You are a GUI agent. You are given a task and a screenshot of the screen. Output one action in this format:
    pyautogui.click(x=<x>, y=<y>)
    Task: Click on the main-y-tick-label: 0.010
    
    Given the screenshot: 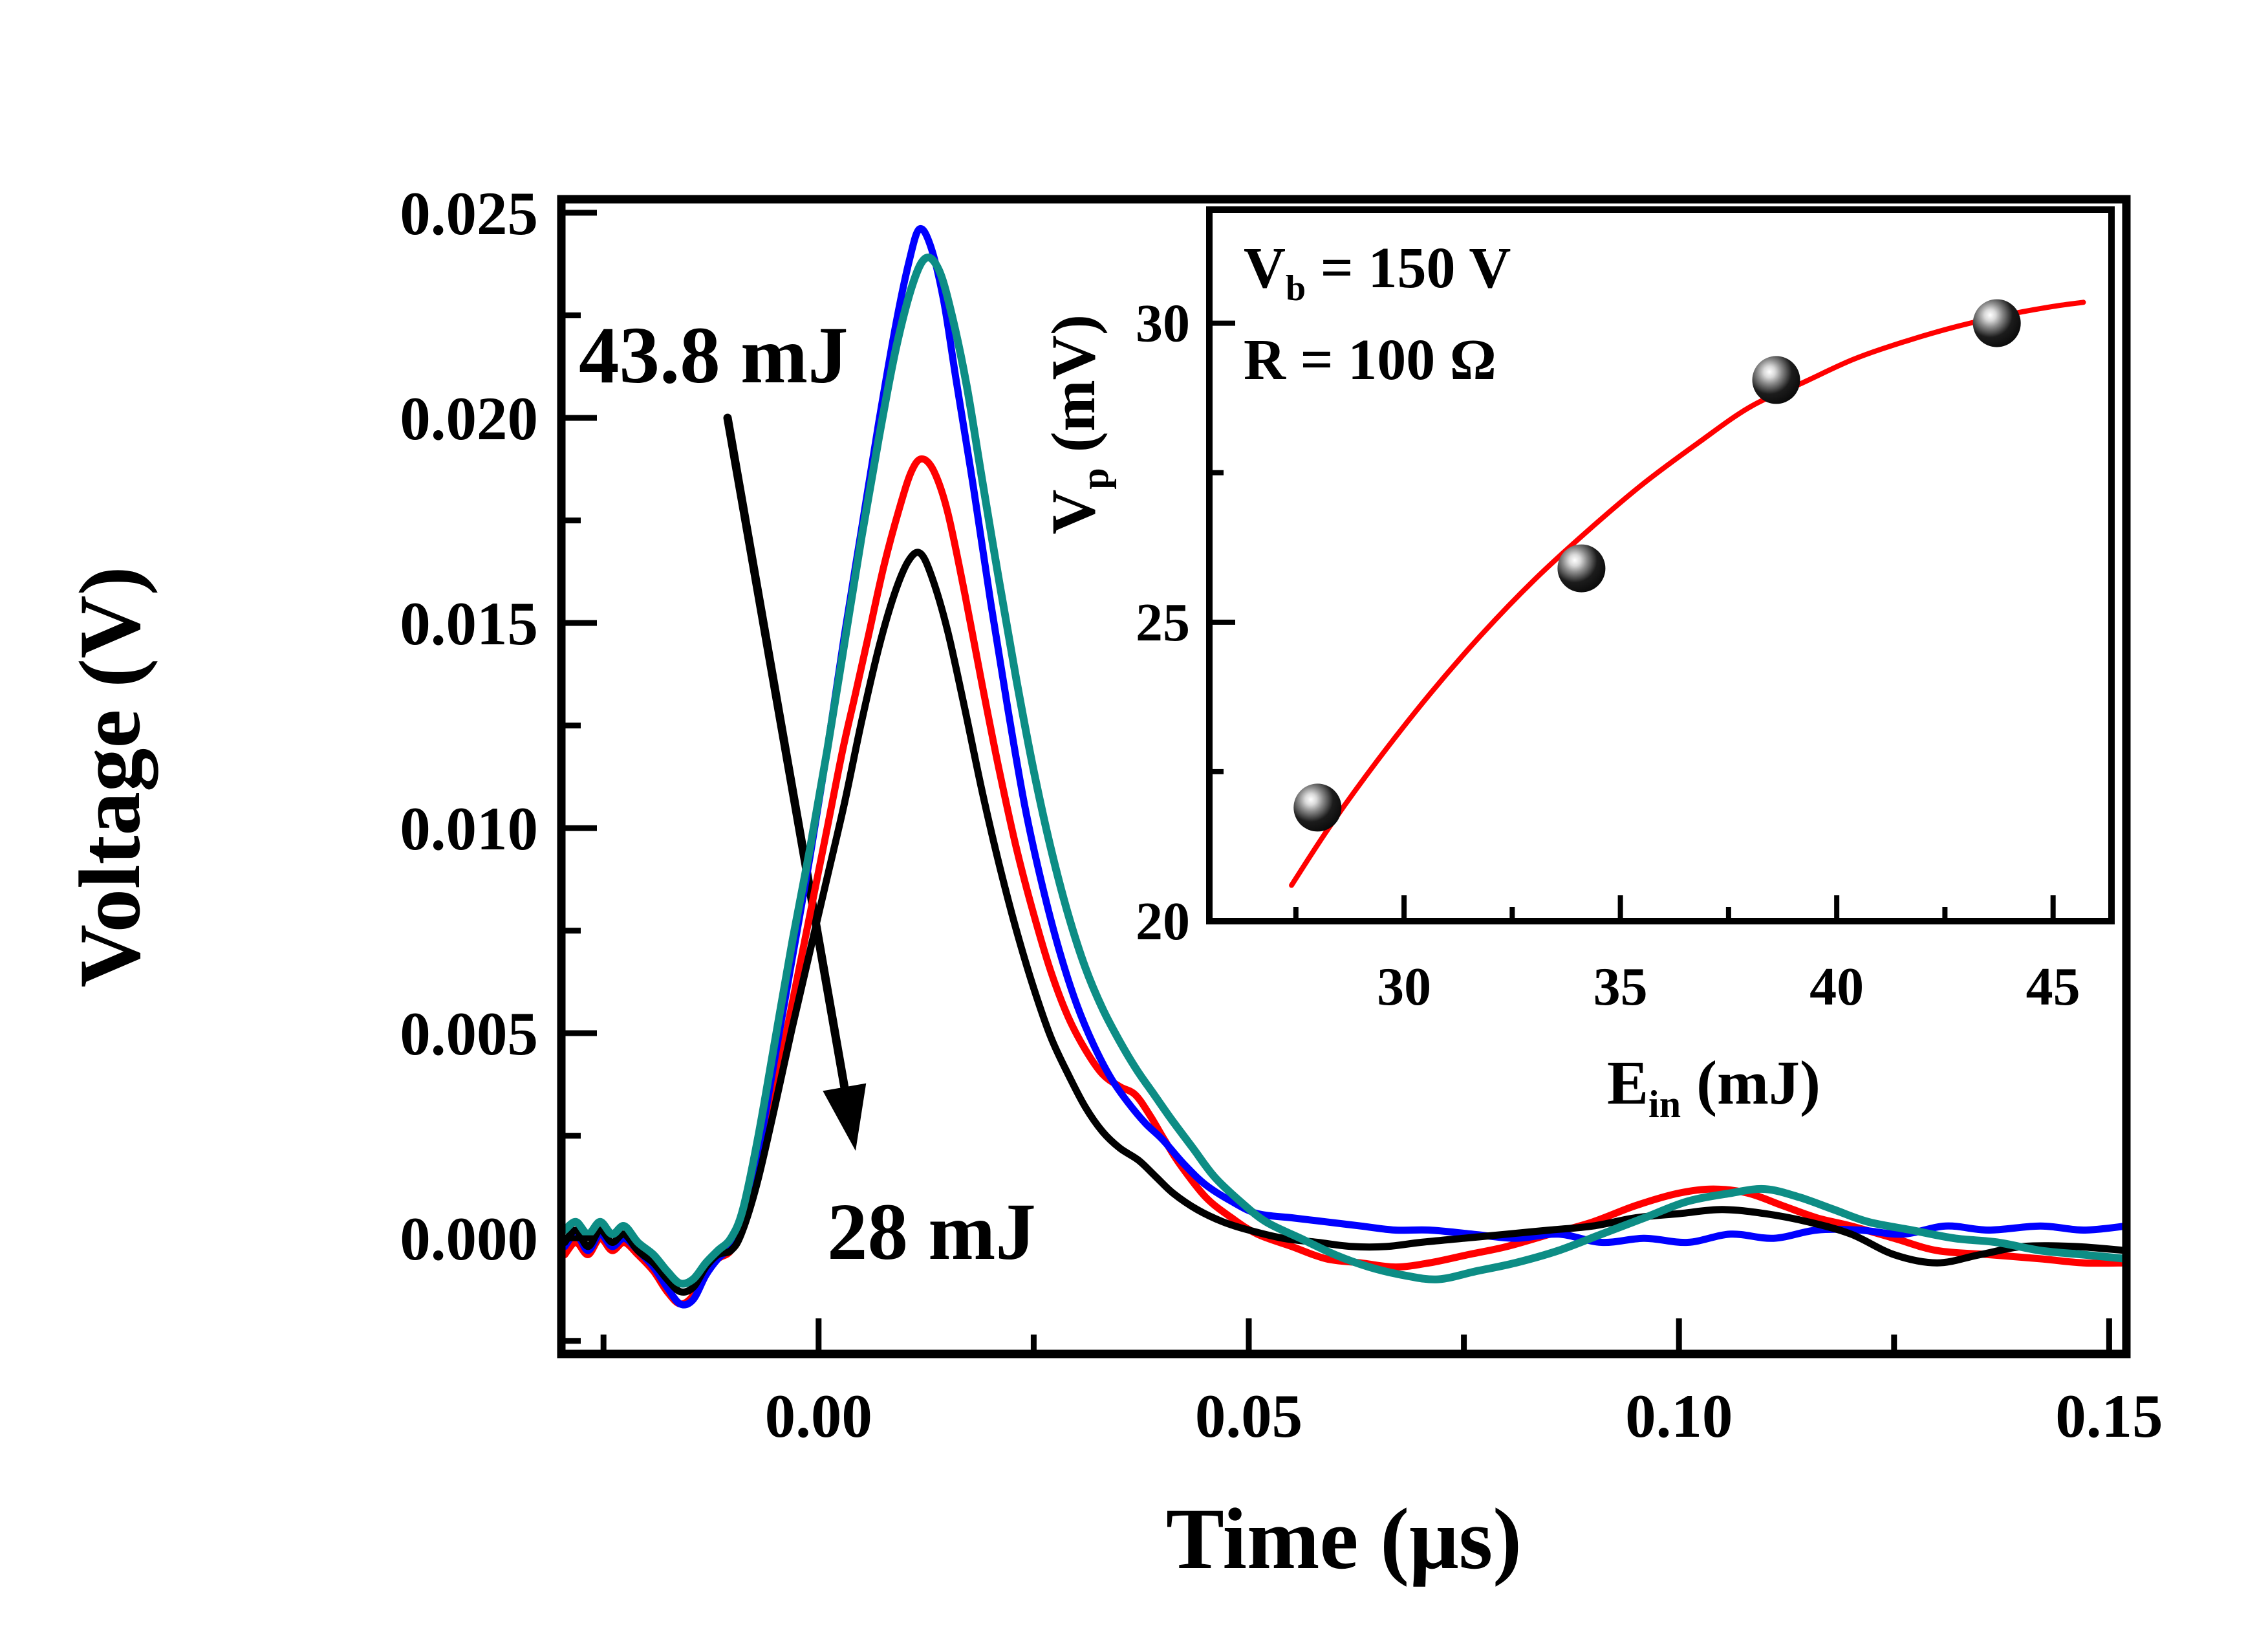 What is the action you would take?
    pyautogui.click(x=469, y=829)
    